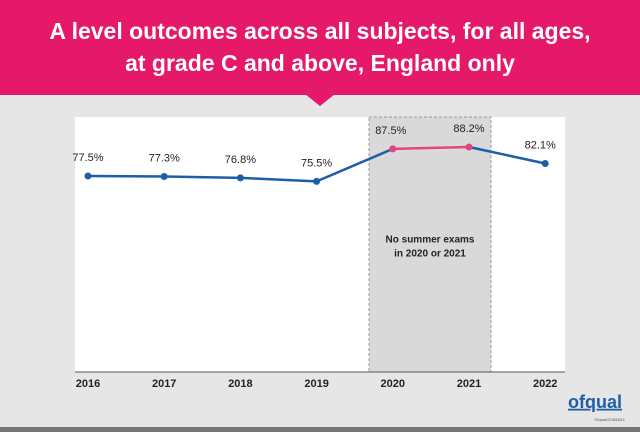  I want to click on x-tick-label: 2021, so click(469, 384).